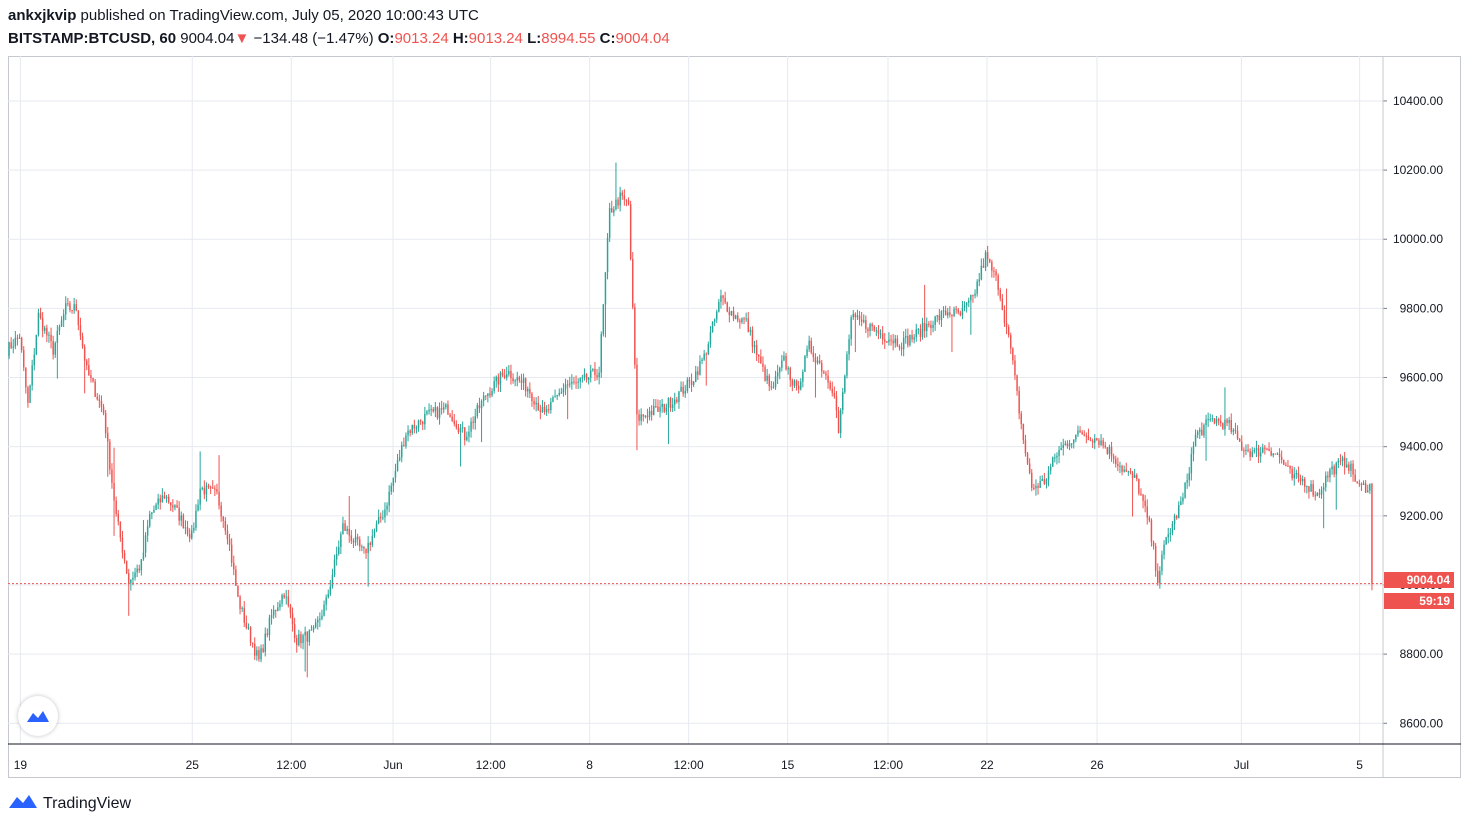  I want to click on y-tick-label: 9800.00, so click(1422, 308).